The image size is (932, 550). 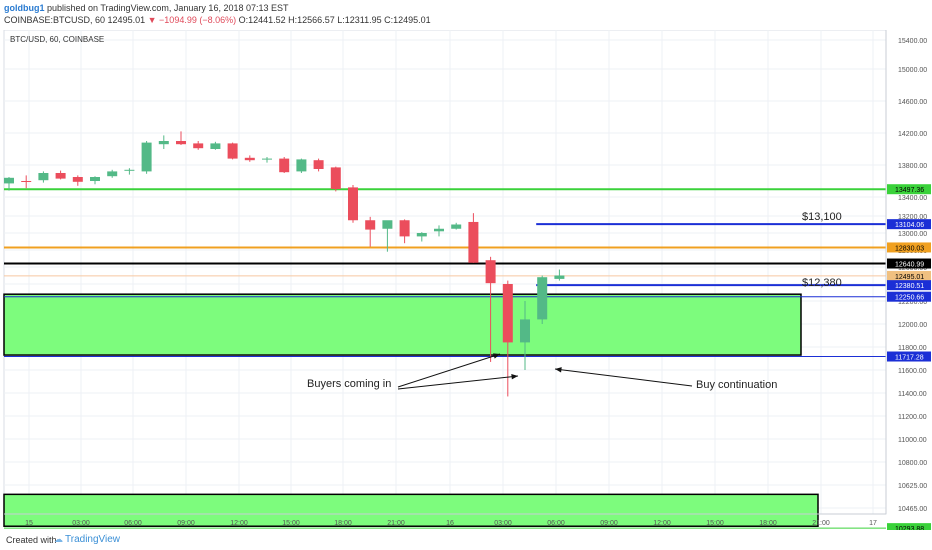 I want to click on y-tick-label: 11000.00, so click(x=912, y=440).